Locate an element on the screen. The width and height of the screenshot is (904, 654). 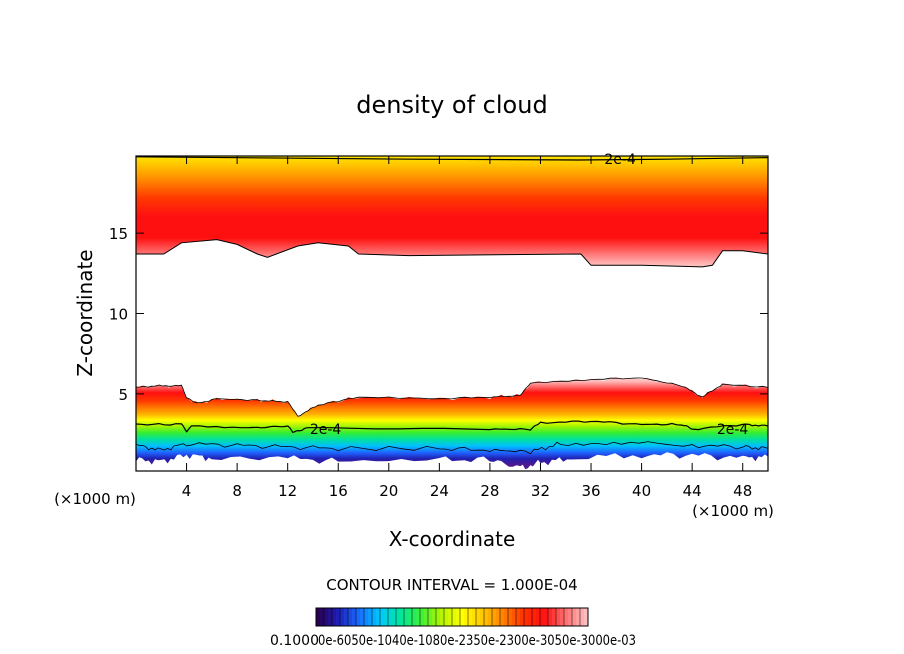
x-tick-label: 32 is located at coordinates (540, 491).